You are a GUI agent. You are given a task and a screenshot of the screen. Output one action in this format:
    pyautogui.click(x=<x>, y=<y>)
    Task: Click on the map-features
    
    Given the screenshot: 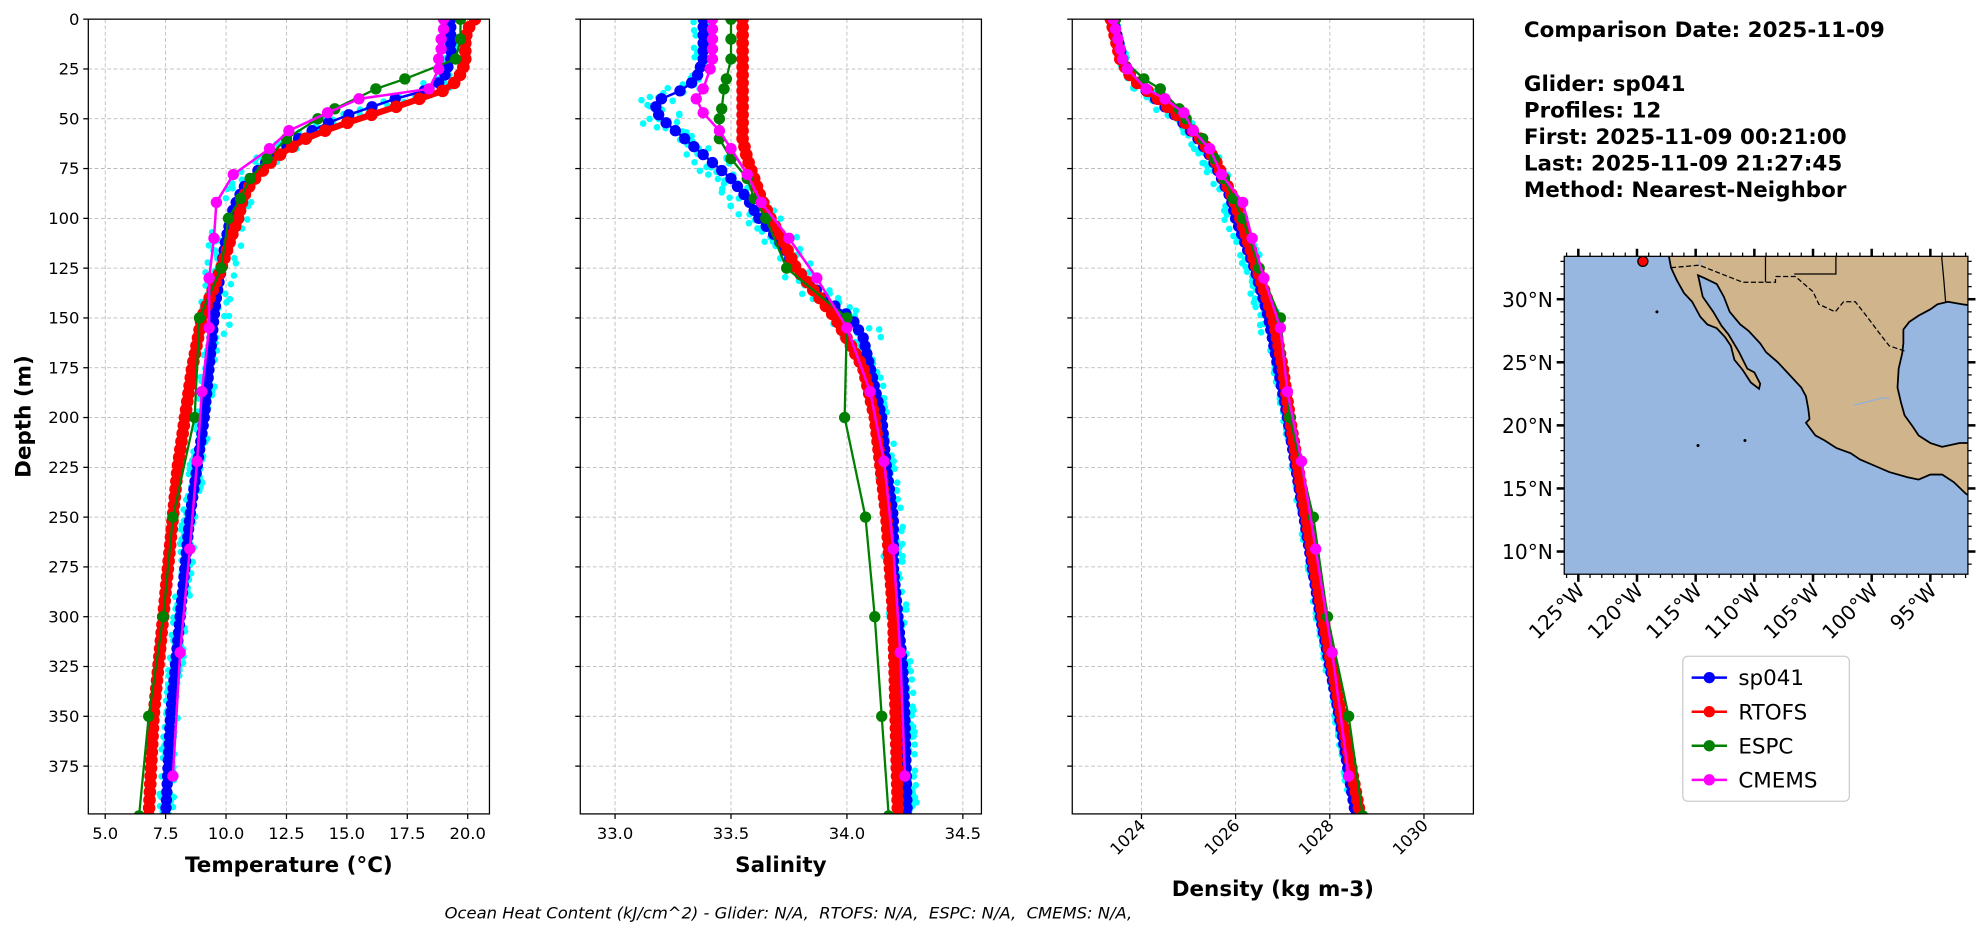 What is the action you would take?
    pyautogui.click(x=1802, y=376)
    